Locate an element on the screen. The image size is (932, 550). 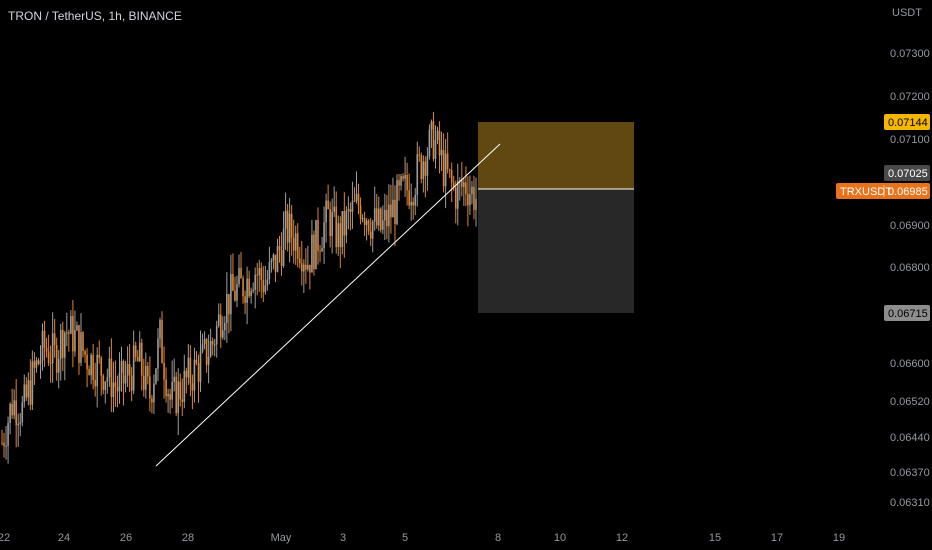
y-tick-label: 0.06800 is located at coordinates (910, 268).